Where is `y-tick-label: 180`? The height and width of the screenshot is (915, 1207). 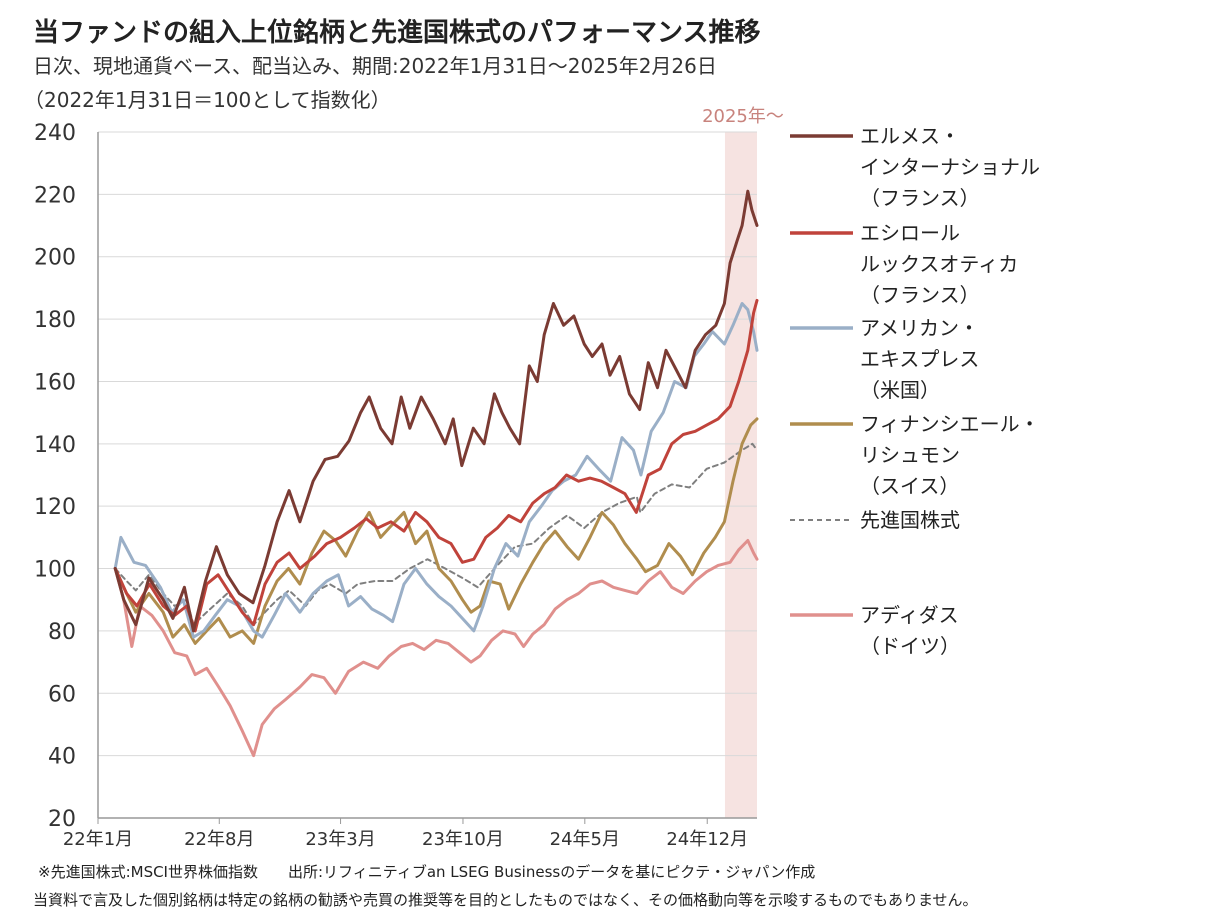
y-tick-label: 180 is located at coordinates (55, 320).